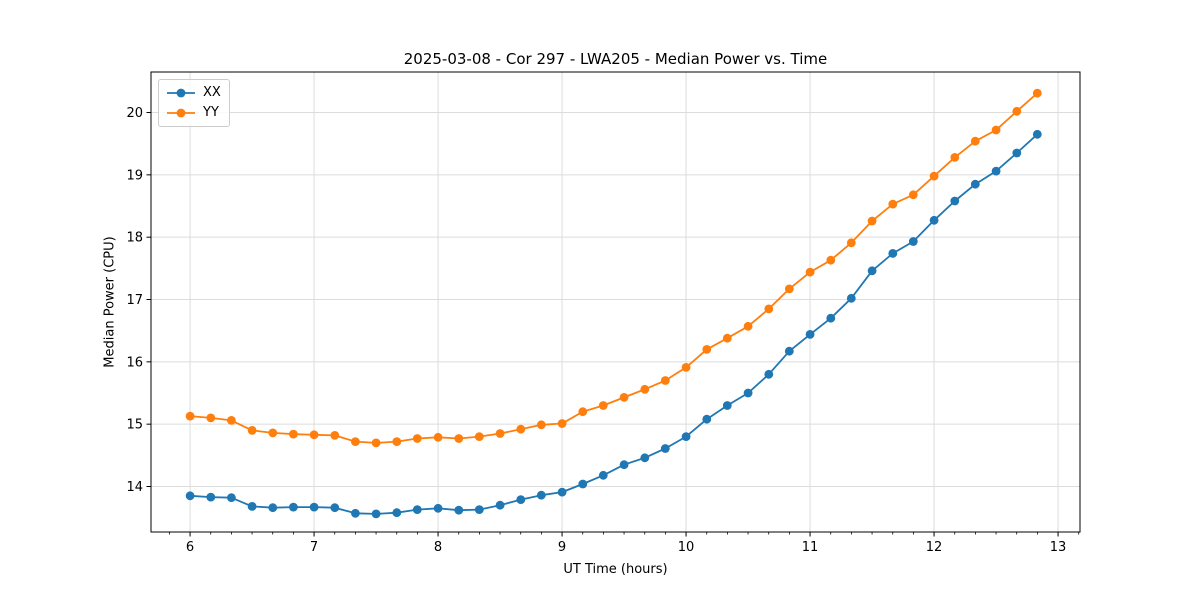 The width and height of the screenshot is (1200, 600). Describe the element at coordinates (110, 302) in the screenshot. I see `y-axis-label: Median Power (CPU)` at that location.